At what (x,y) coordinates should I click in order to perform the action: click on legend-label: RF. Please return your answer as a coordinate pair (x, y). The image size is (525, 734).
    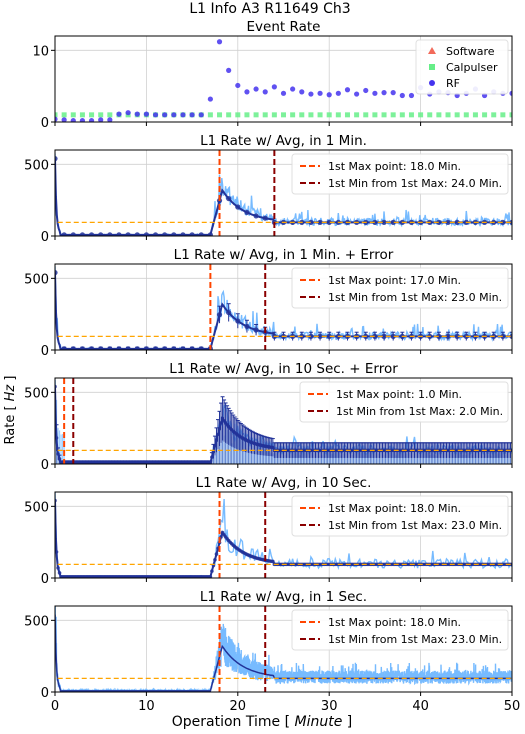
    Looking at the image, I should click on (453, 83).